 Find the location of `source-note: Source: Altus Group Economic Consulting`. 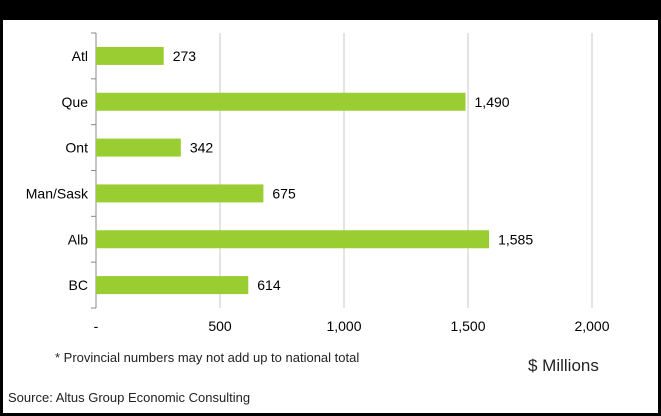

source-note: Source: Altus Group Economic Consulting is located at coordinates (129, 397).